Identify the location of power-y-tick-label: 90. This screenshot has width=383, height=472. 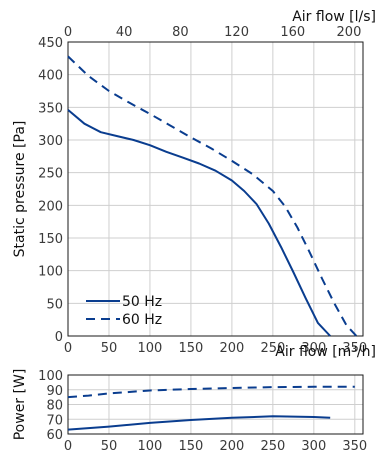
(54, 391).